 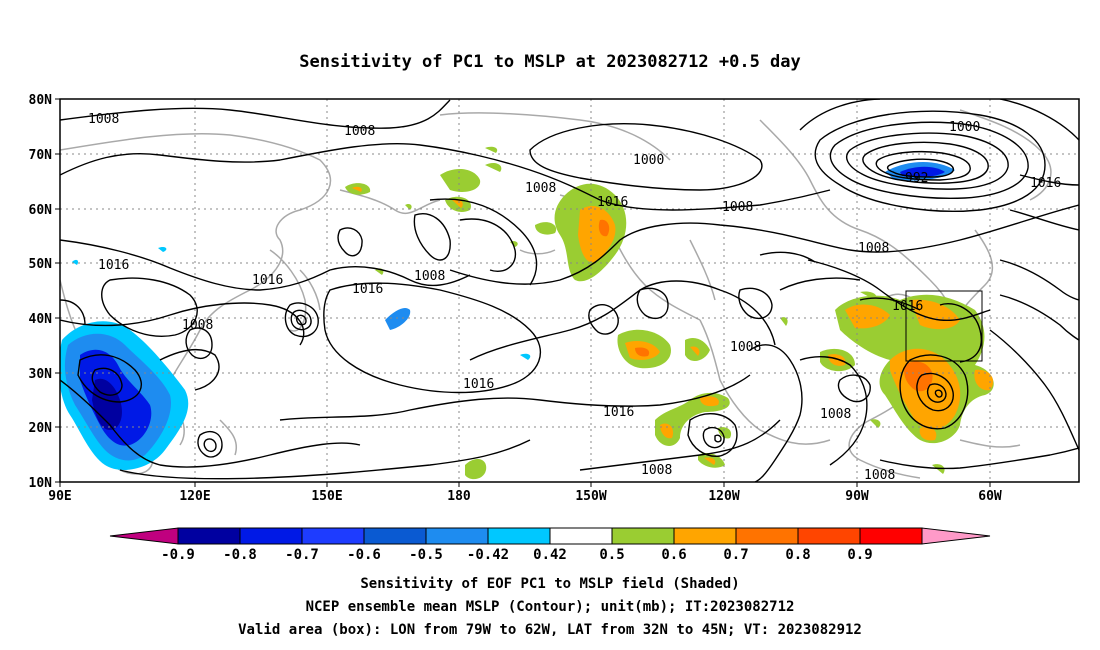 What do you see at coordinates (41, 155) in the screenshot?
I see `lat-label: 70N` at bounding box center [41, 155].